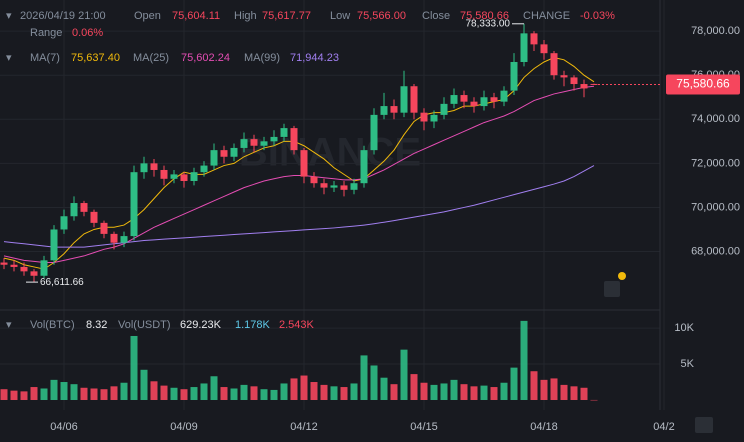  What do you see at coordinates (297, 325) in the screenshot?
I see `vol-legend-value: 2.543K` at bounding box center [297, 325].